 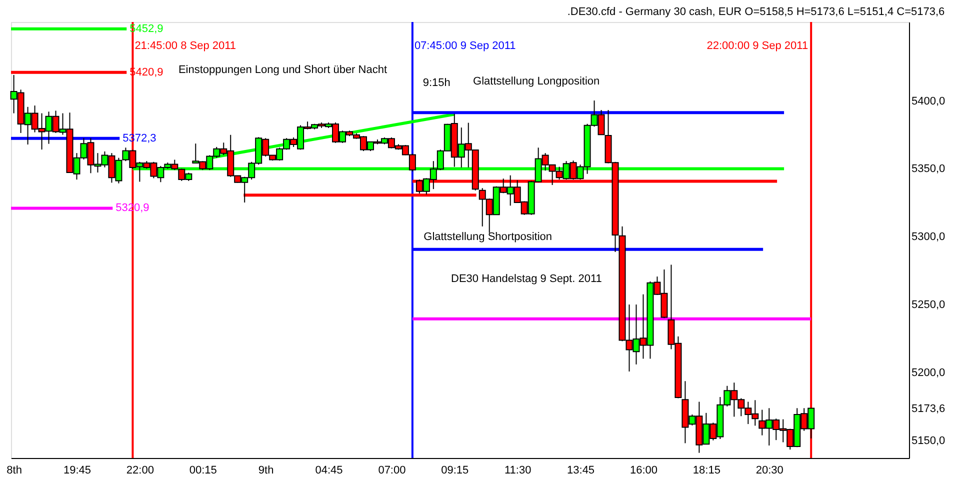 What do you see at coordinates (536, 81) in the screenshot?
I see `annotation: Glattstellung Longposition` at bounding box center [536, 81].